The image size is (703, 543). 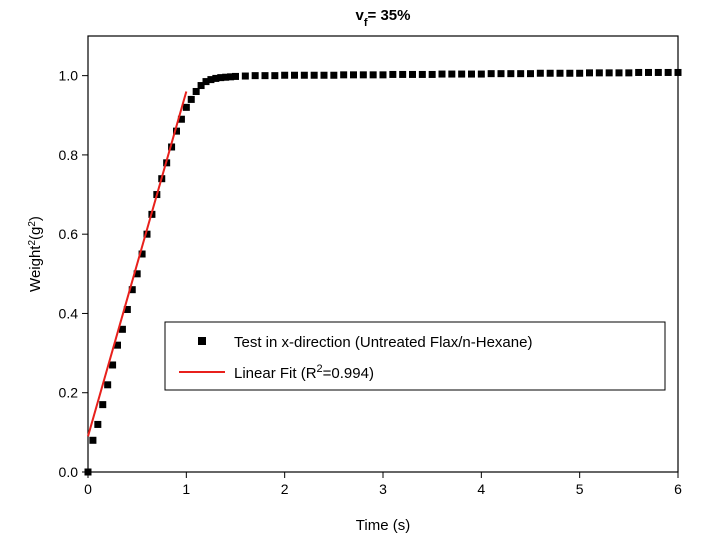 What do you see at coordinates (360, 15) in the screenshot?
I see `title-text: v` at bounding box center [360, 15].